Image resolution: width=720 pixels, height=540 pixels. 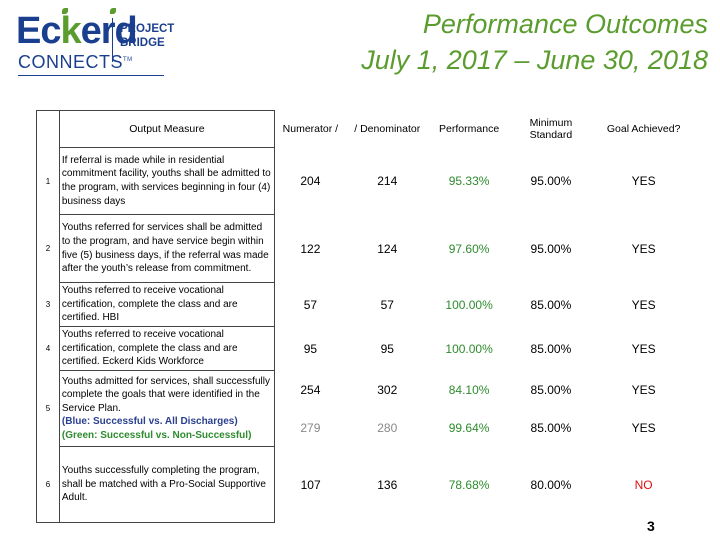 I want to click on numerator-value: 254, so click(x=310, y=389).